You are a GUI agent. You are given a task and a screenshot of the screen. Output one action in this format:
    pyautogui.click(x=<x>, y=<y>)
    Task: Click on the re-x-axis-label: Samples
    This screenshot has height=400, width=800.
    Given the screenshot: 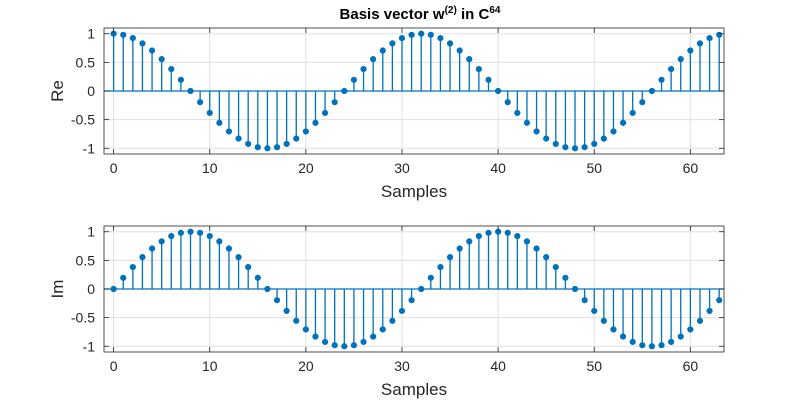 What is the action you would take?
    pyautogui.click(x=414, y=191)
    